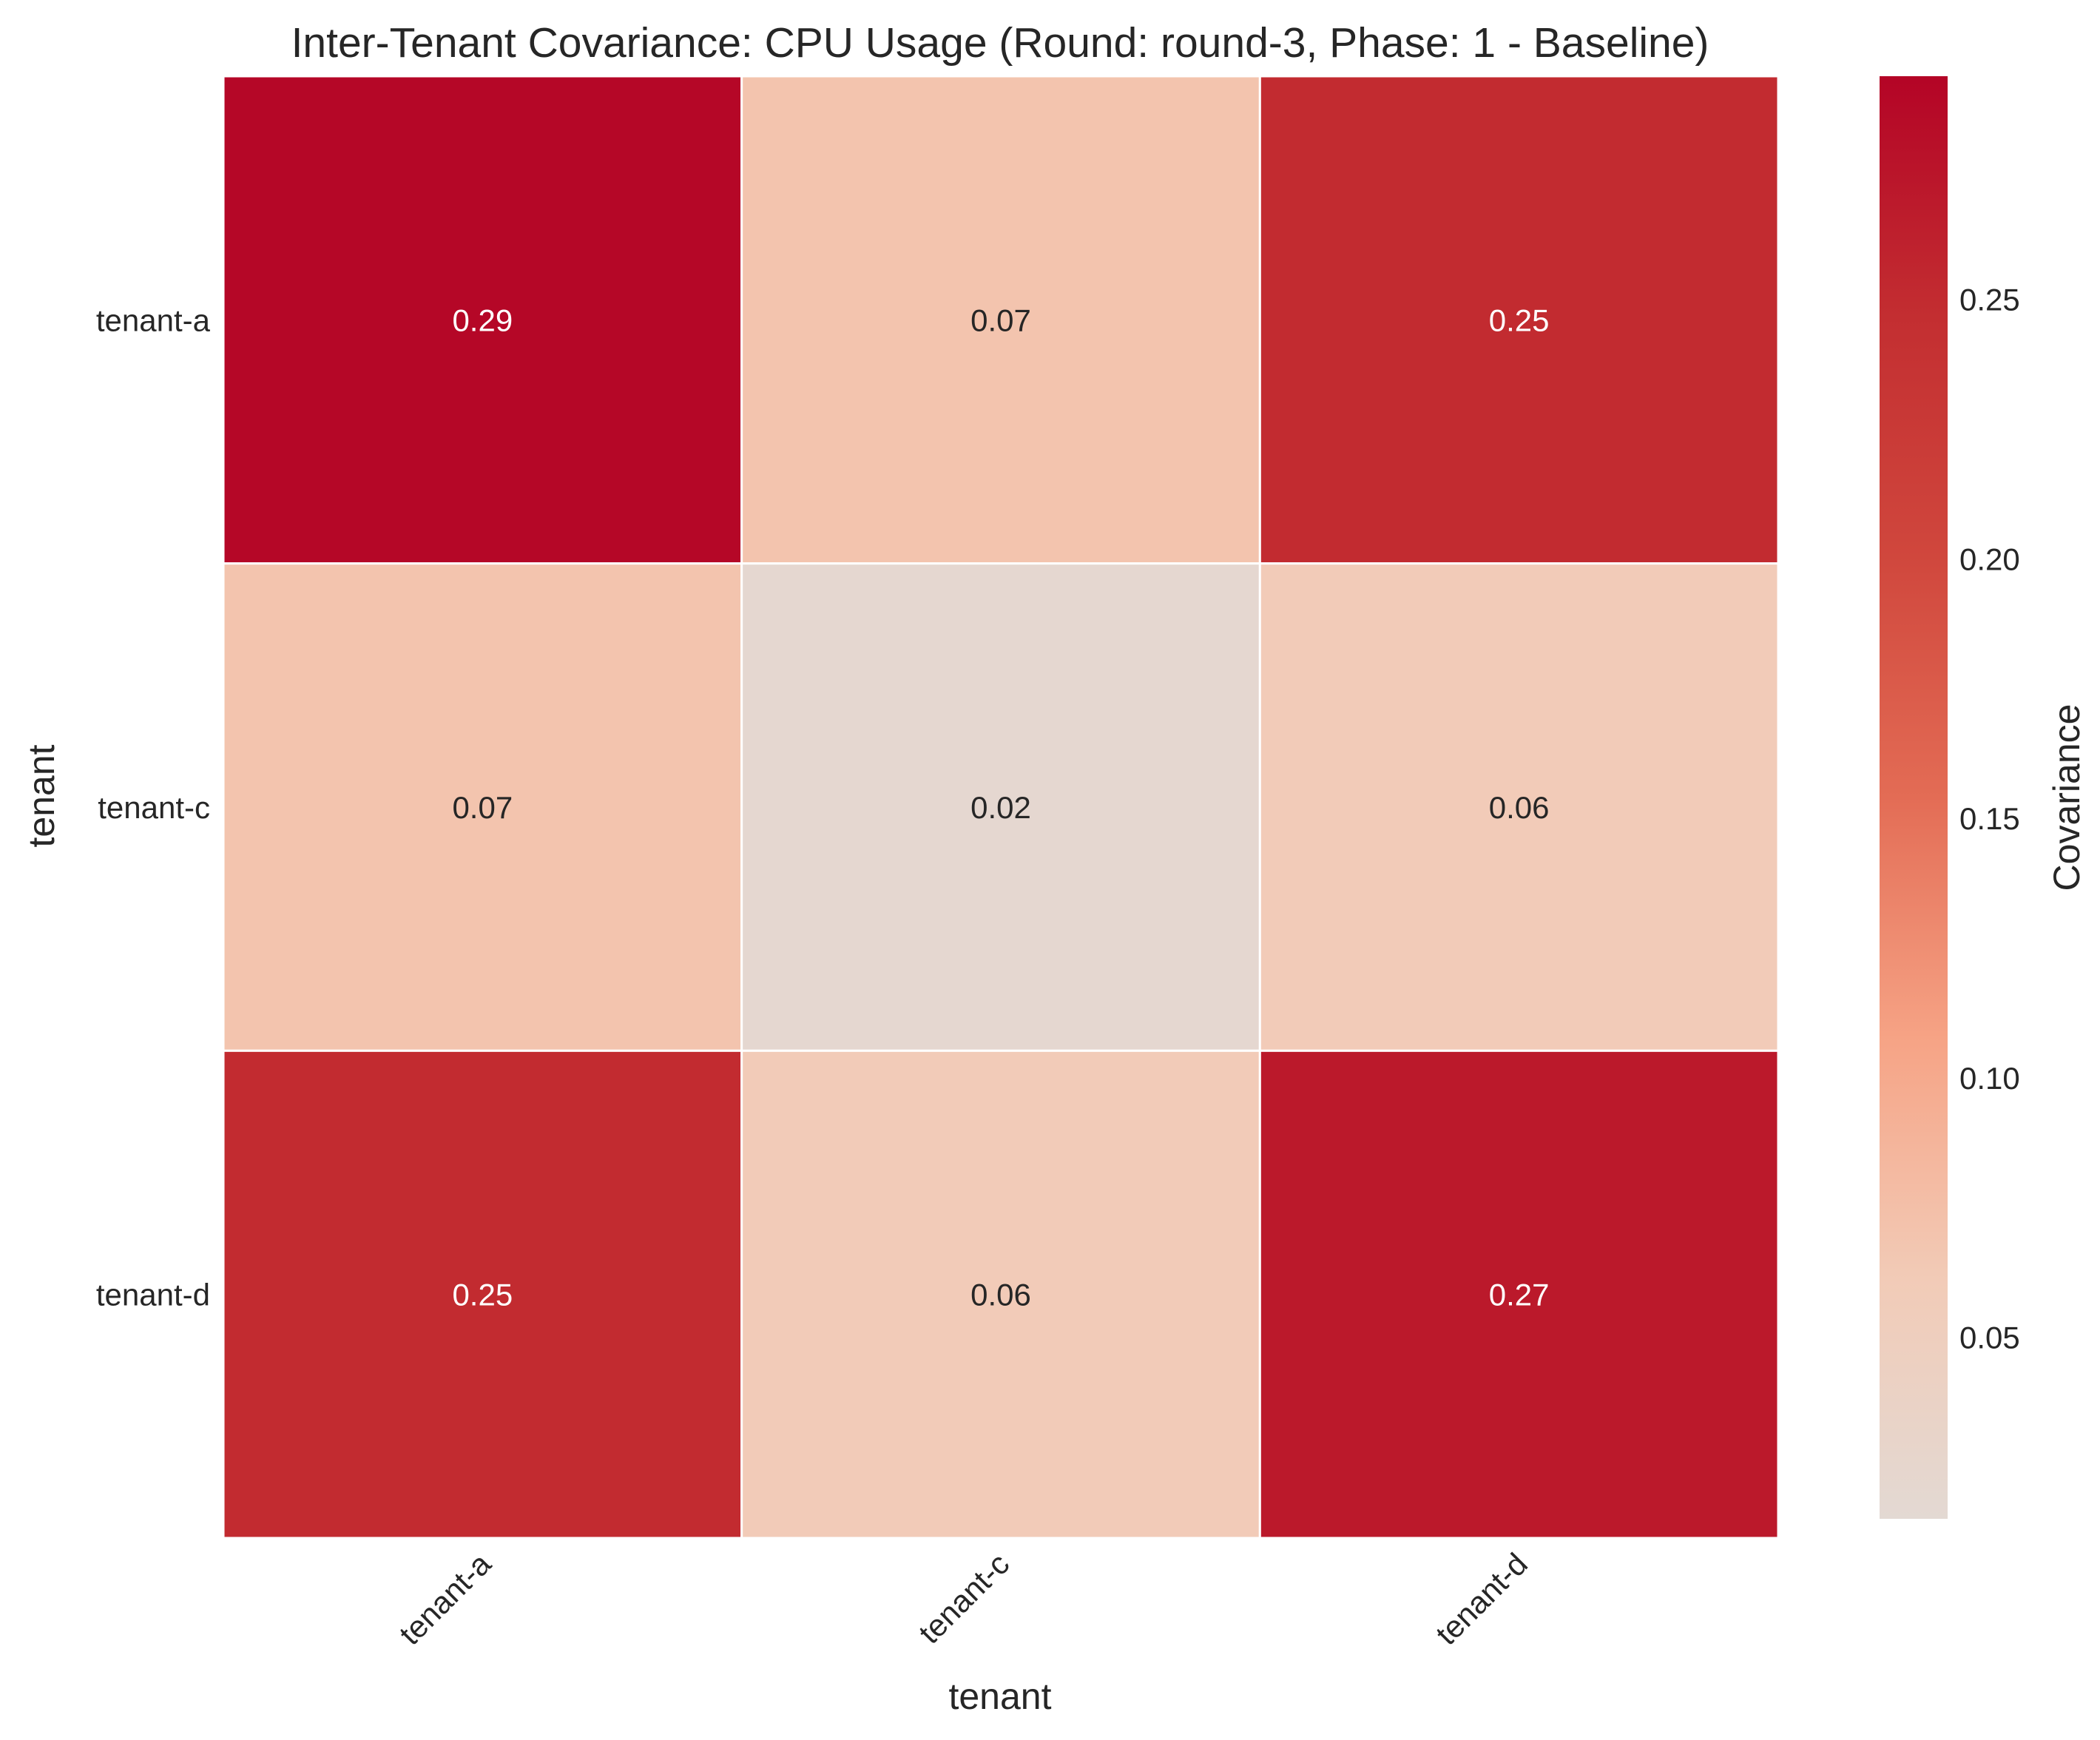 The width and height of the screenshot is (2100, 1740). I want to click on colorbar-tick-label: 0.05, so click(1989, 1337).